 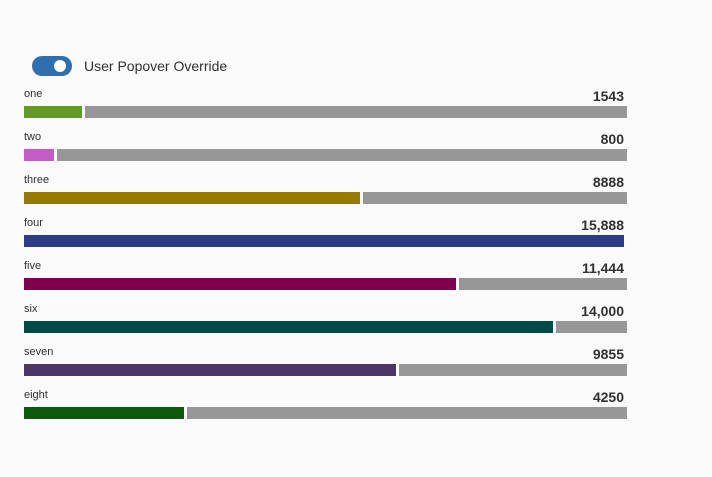 I want to click on bar-fill-six, so click(x=288, y=327).